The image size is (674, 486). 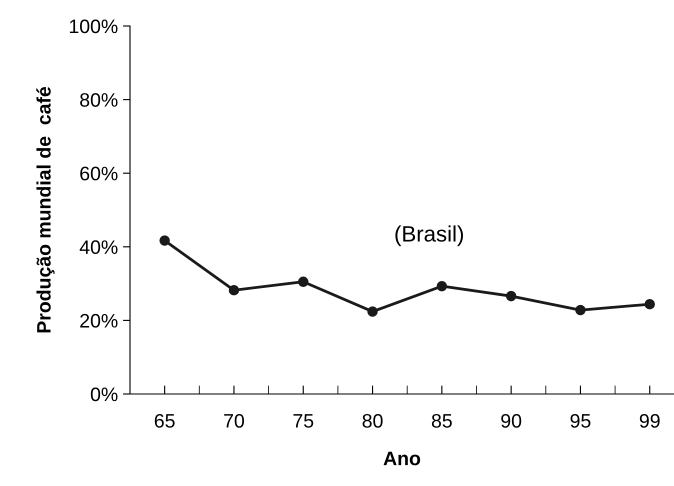 What do you see at coordinates (429, 235) in the screenshot?
I see `annotation: (Brasil)` at bounding box center [429, 235].